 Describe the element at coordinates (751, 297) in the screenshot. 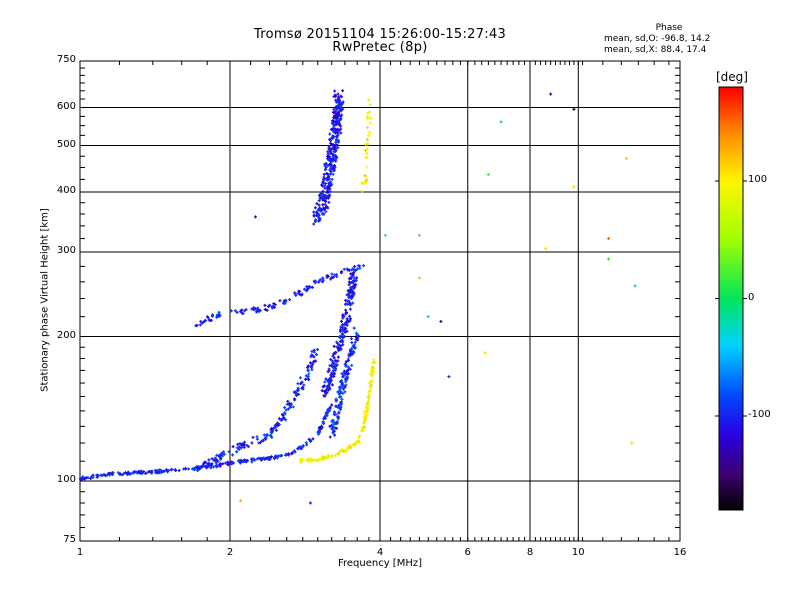

I see `colorbar-tick-label: 0` at that location.